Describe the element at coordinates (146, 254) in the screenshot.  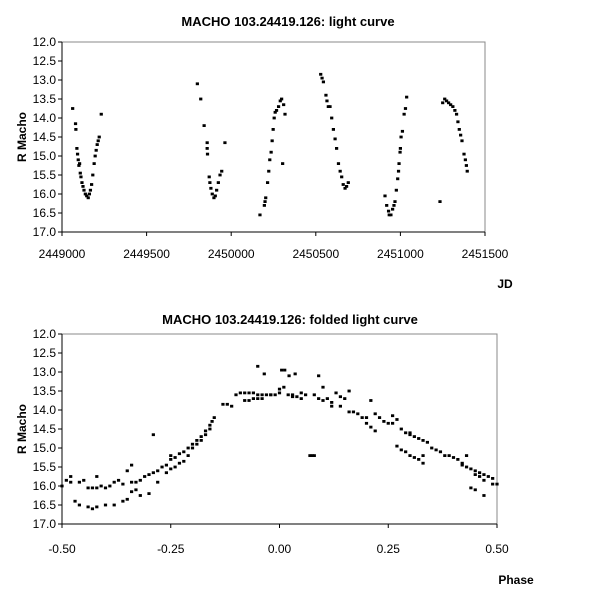
I see `x-tick-label: 2449500` at that location.